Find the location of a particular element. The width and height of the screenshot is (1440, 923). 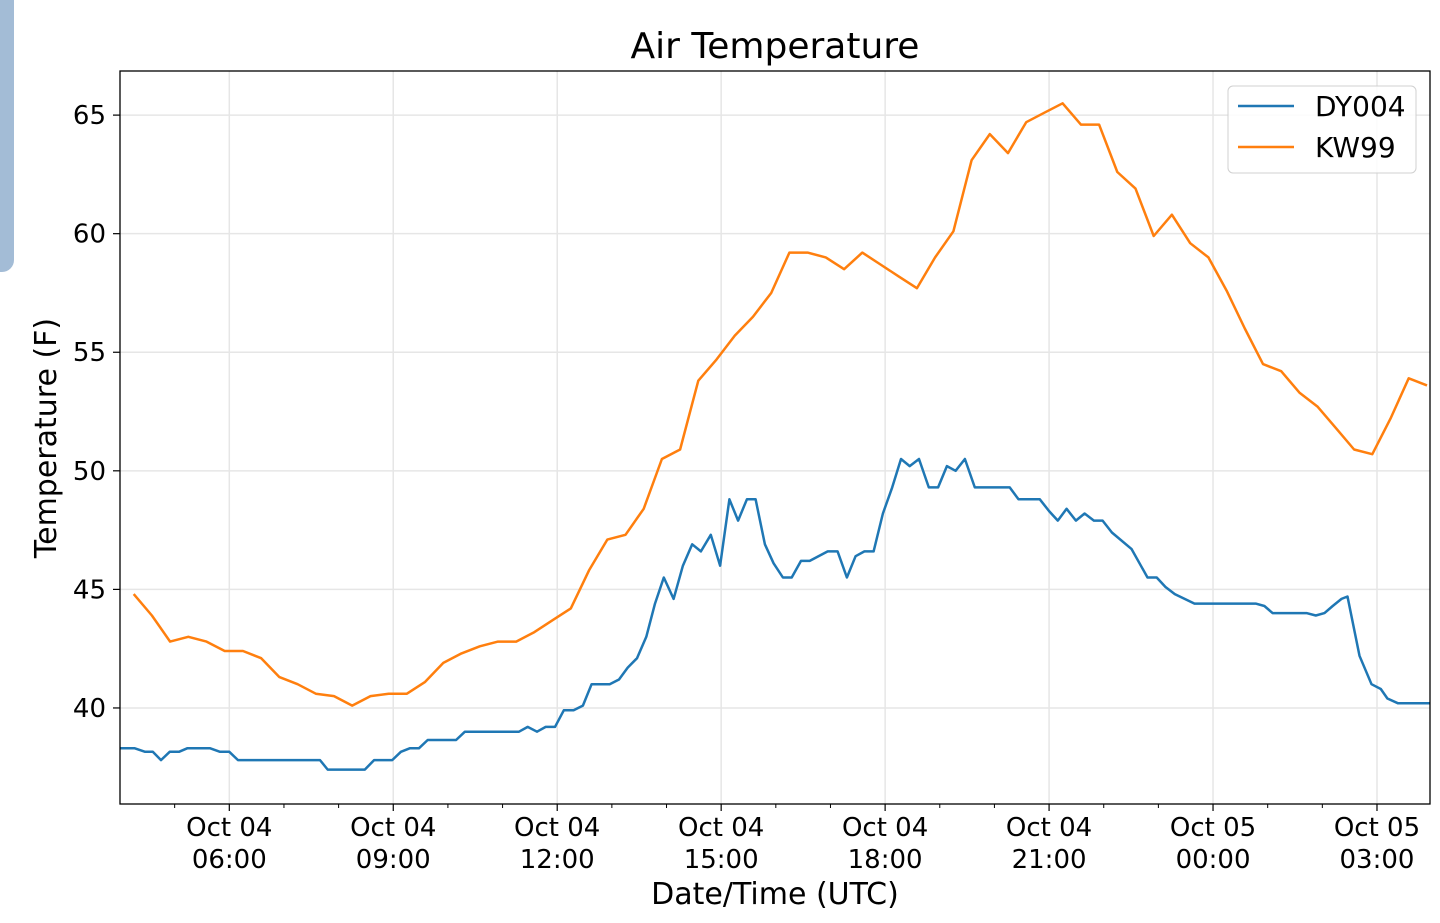

x-tick-label: 03:00 is located at coordinates (1377, 860).